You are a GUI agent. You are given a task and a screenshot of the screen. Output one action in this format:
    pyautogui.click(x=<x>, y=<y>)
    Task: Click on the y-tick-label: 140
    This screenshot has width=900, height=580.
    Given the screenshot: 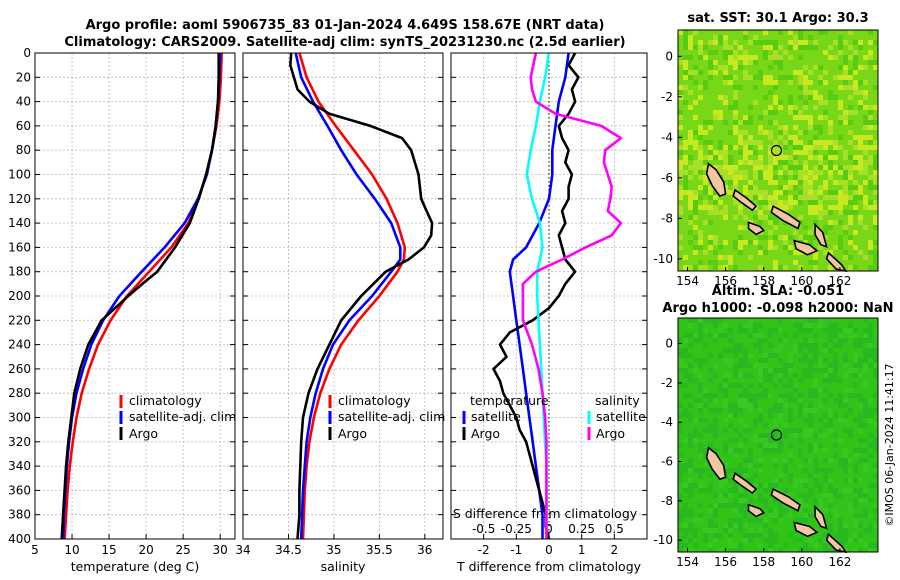 What is the action you would take?
    pyautogui.click(x=19, y=223)
    